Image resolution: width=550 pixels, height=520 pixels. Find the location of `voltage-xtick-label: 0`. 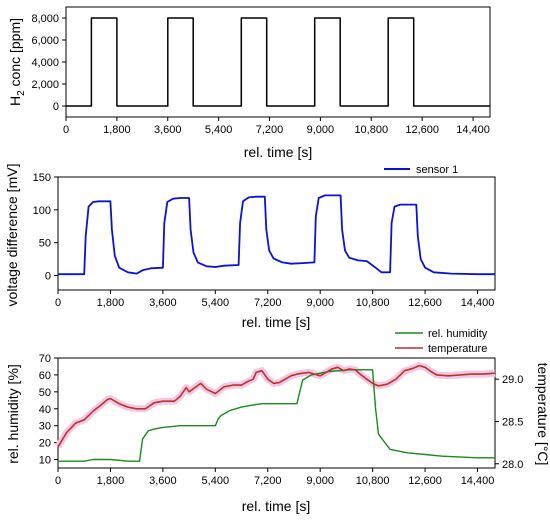

voltage-xtick-label: 0 is located at coordinates (58, 303).